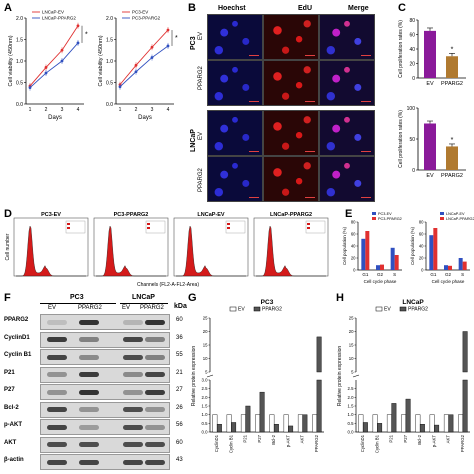 The image size is (474, 474). What do you see at coordinates (302, 439) in the screenshot?
I see `x-tick-label: AKT` at bounding box center [302, 439].